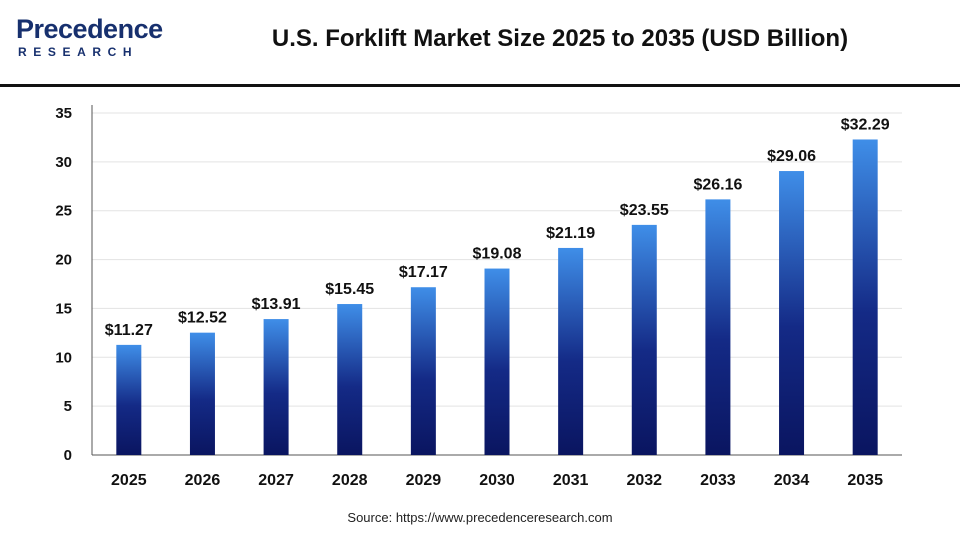 The image size is (960, 540). I want to click on bar-value-label: $29.06, so click(791, 156).